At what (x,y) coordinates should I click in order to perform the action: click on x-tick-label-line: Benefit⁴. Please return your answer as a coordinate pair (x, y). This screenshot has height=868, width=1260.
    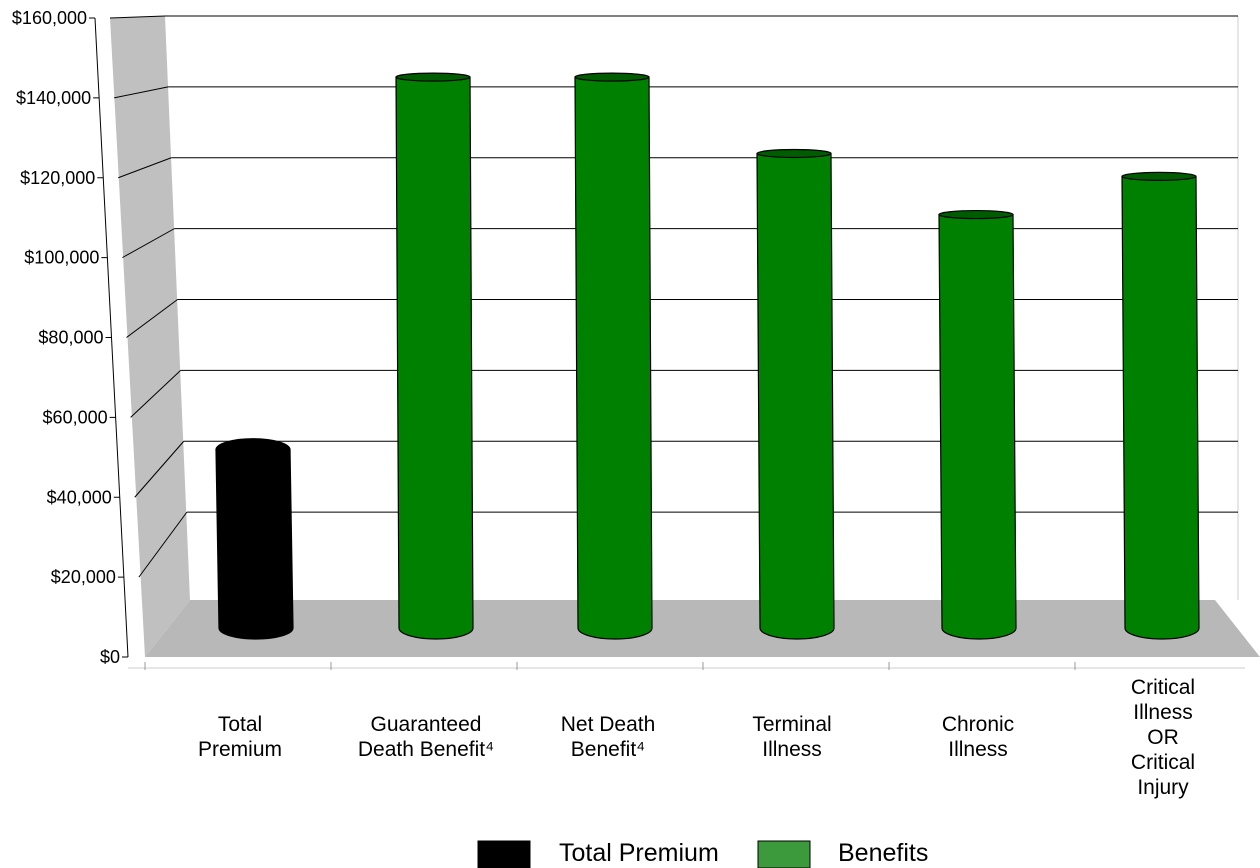
    Looking at the image, I should click on (608, 749).